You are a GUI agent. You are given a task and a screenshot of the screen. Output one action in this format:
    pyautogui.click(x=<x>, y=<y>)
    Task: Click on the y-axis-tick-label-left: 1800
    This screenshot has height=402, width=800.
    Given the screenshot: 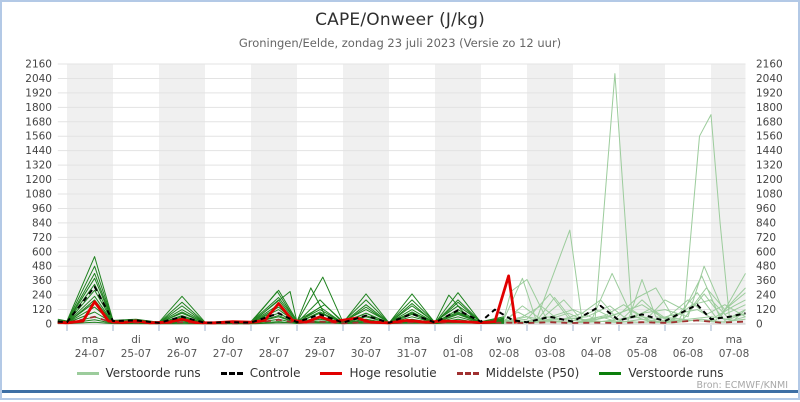 What is the action you would take?
    pyautogui.click(x=38, y=108)
    